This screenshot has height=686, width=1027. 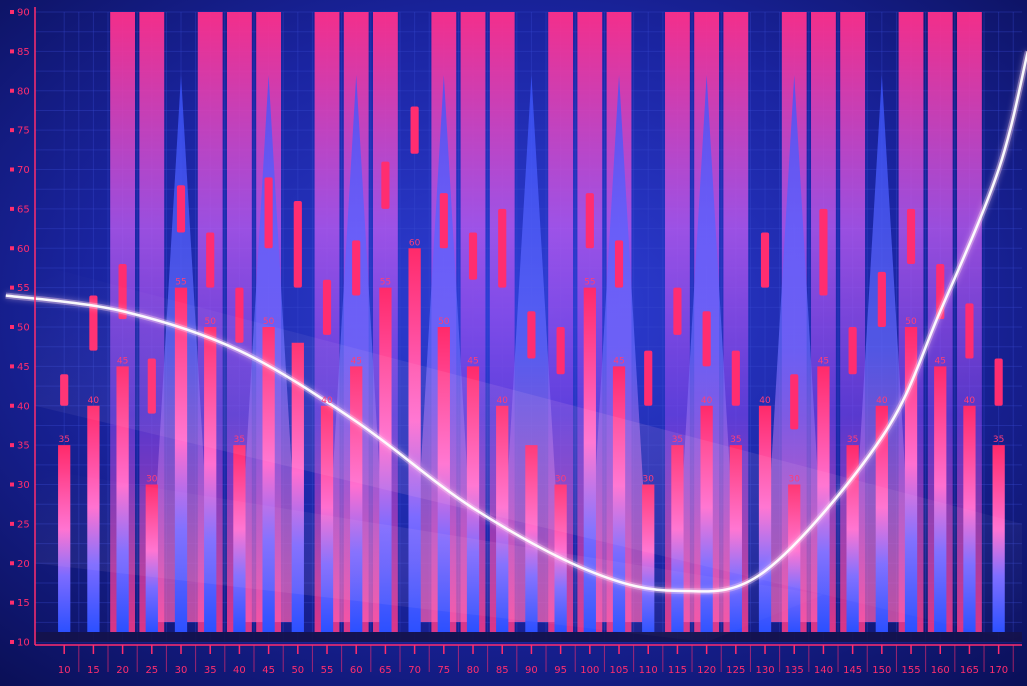 I want to click on x-tick-label: 155, so click(x=910, y=670).